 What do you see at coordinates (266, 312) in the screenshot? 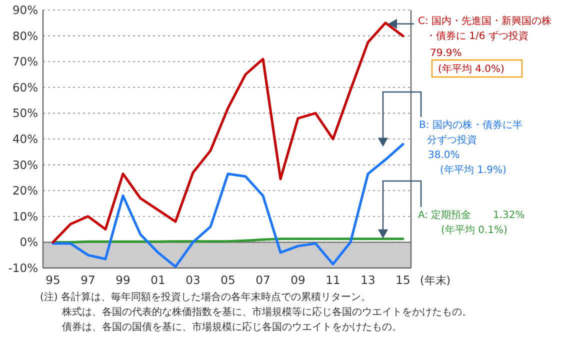
I see `text: 株式は、各国の代表的な株価指数を基に、市場規模等に応じ各国のウエイトをかけたもの。` at bounding box center [266, 312].